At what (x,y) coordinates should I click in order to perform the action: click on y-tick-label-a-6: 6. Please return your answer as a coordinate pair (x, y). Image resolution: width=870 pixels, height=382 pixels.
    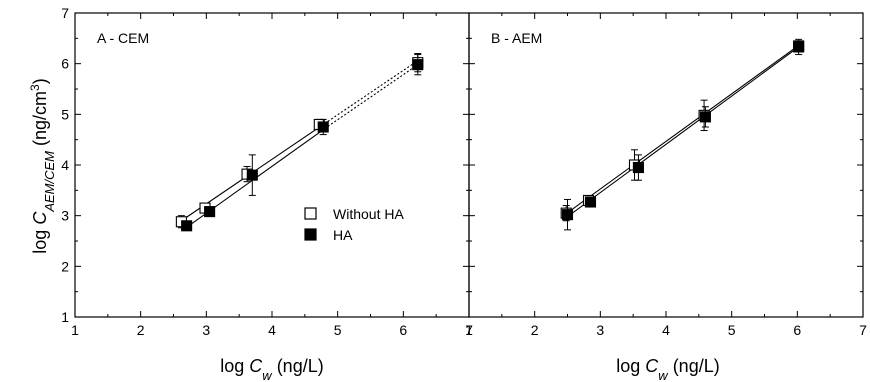
    Looking at the image, I should click on (65, 64).